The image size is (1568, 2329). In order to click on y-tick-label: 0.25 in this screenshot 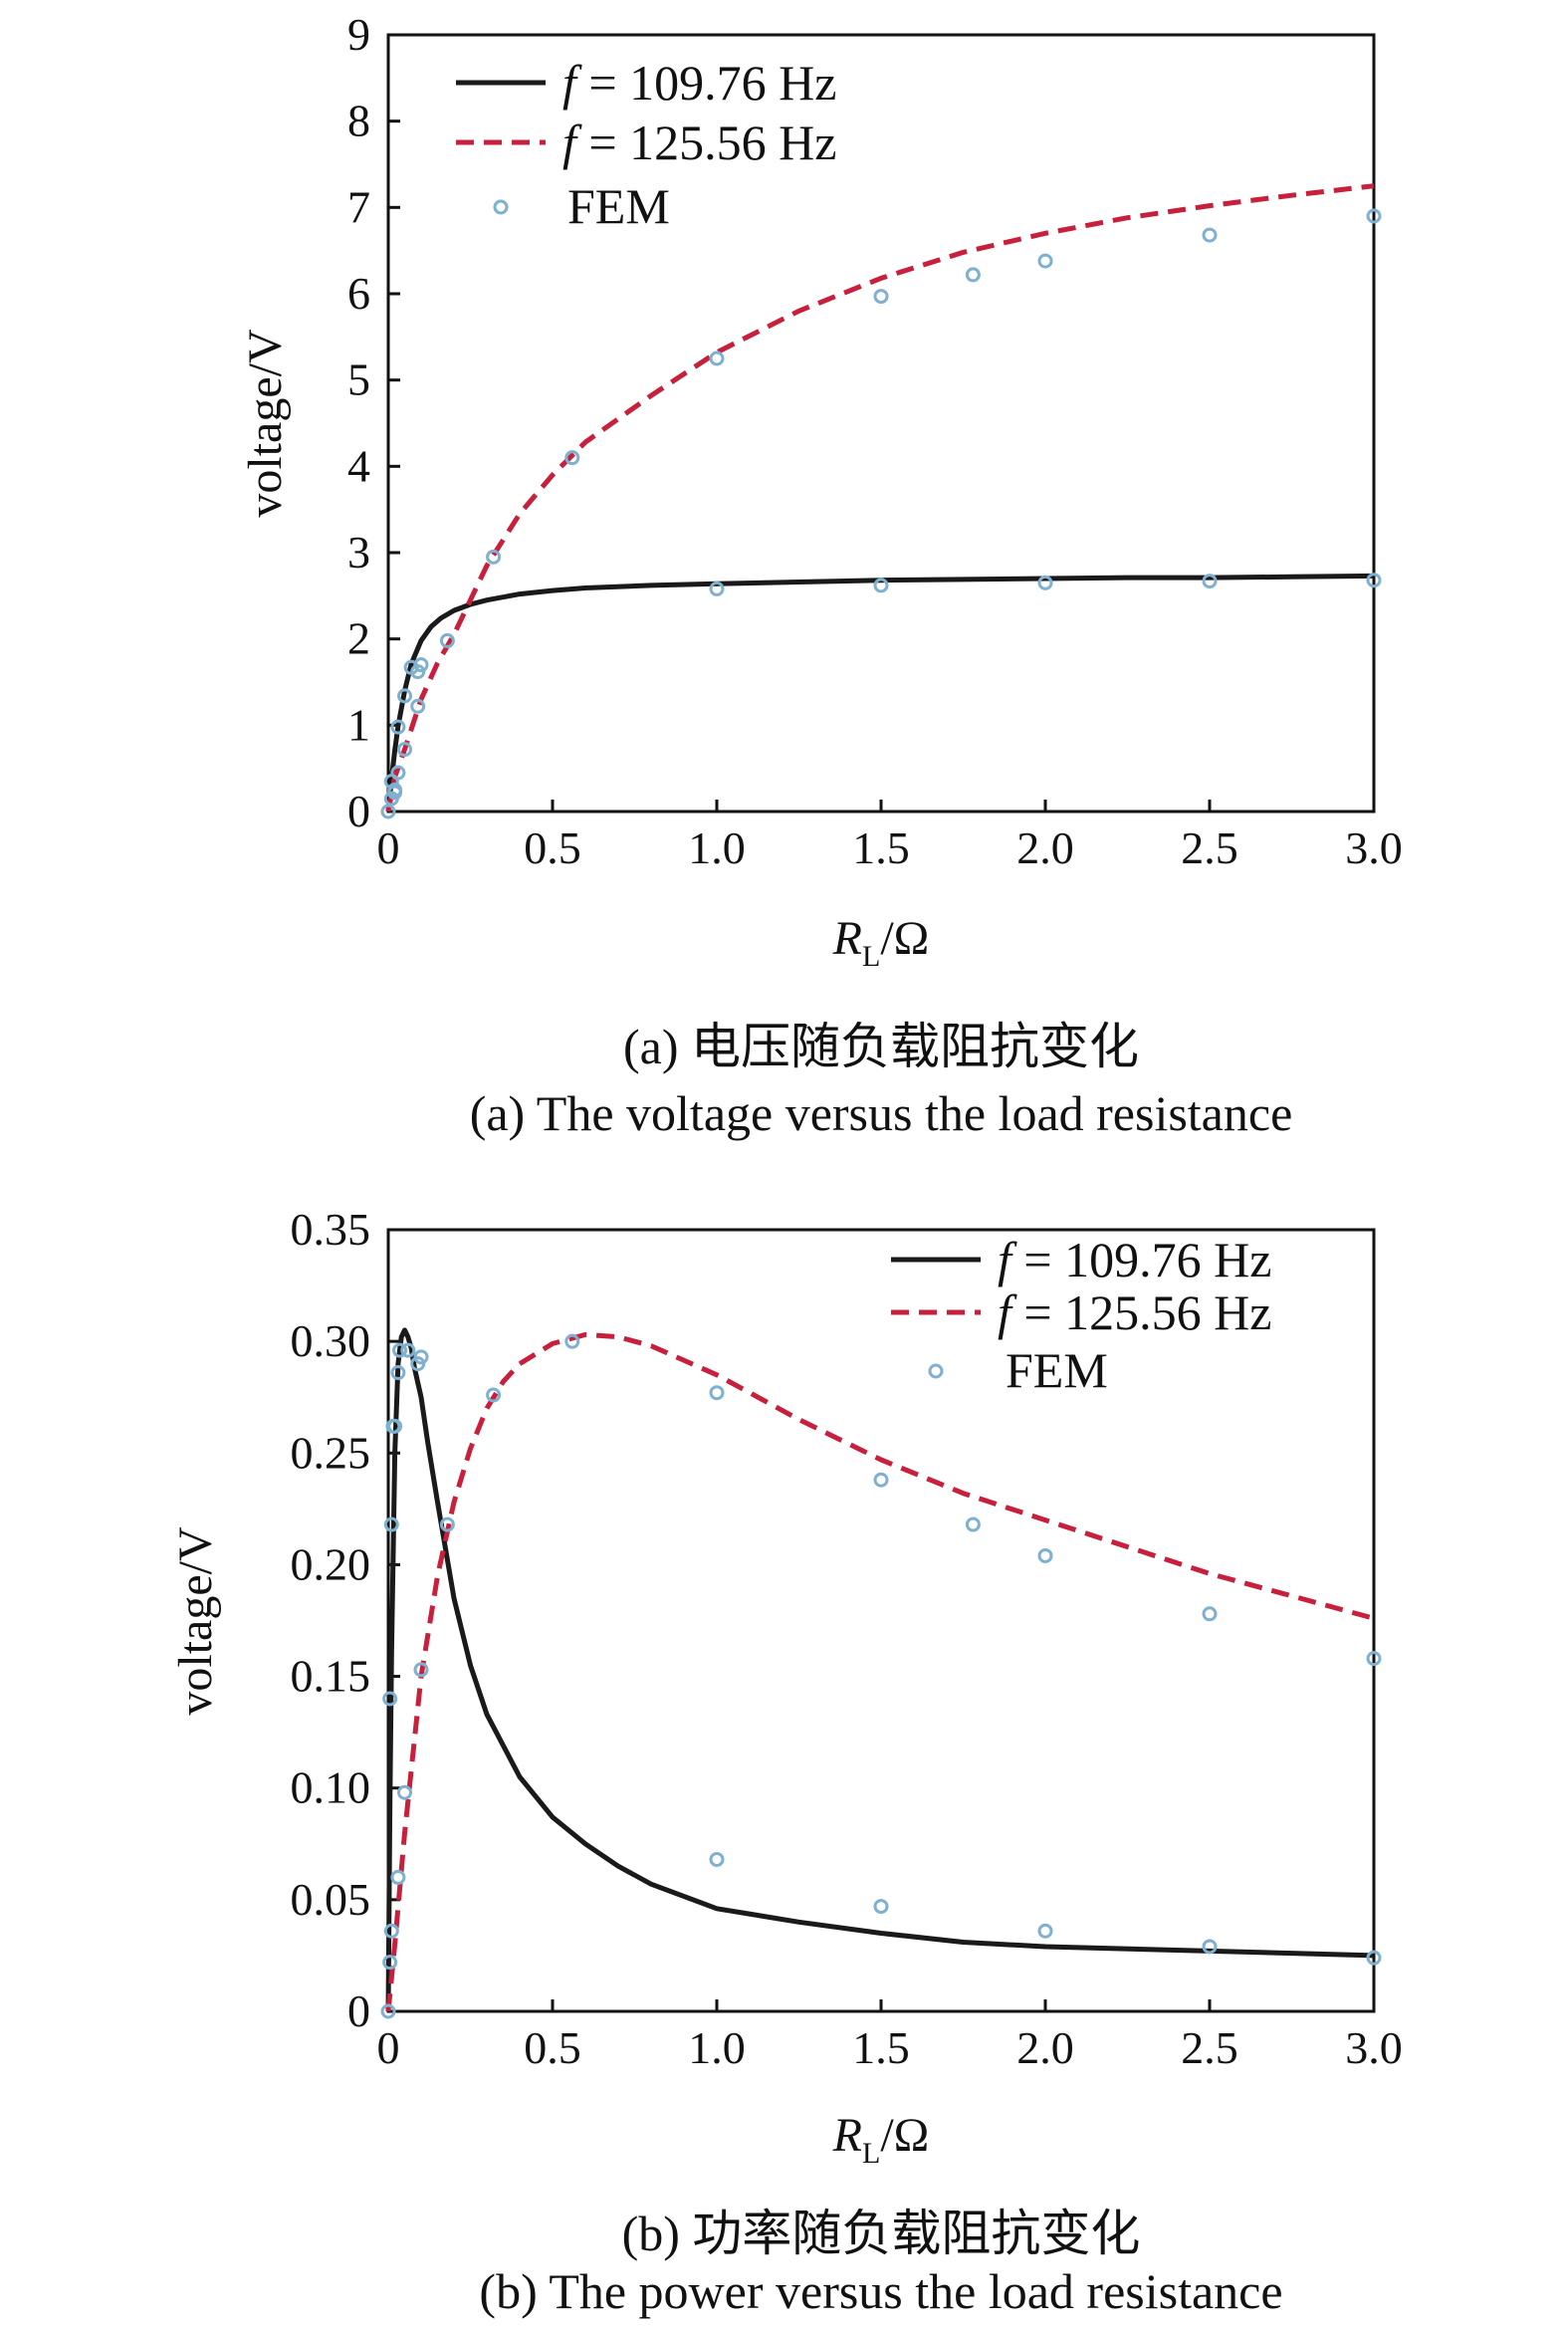, I will do `click(331, 1452)`.